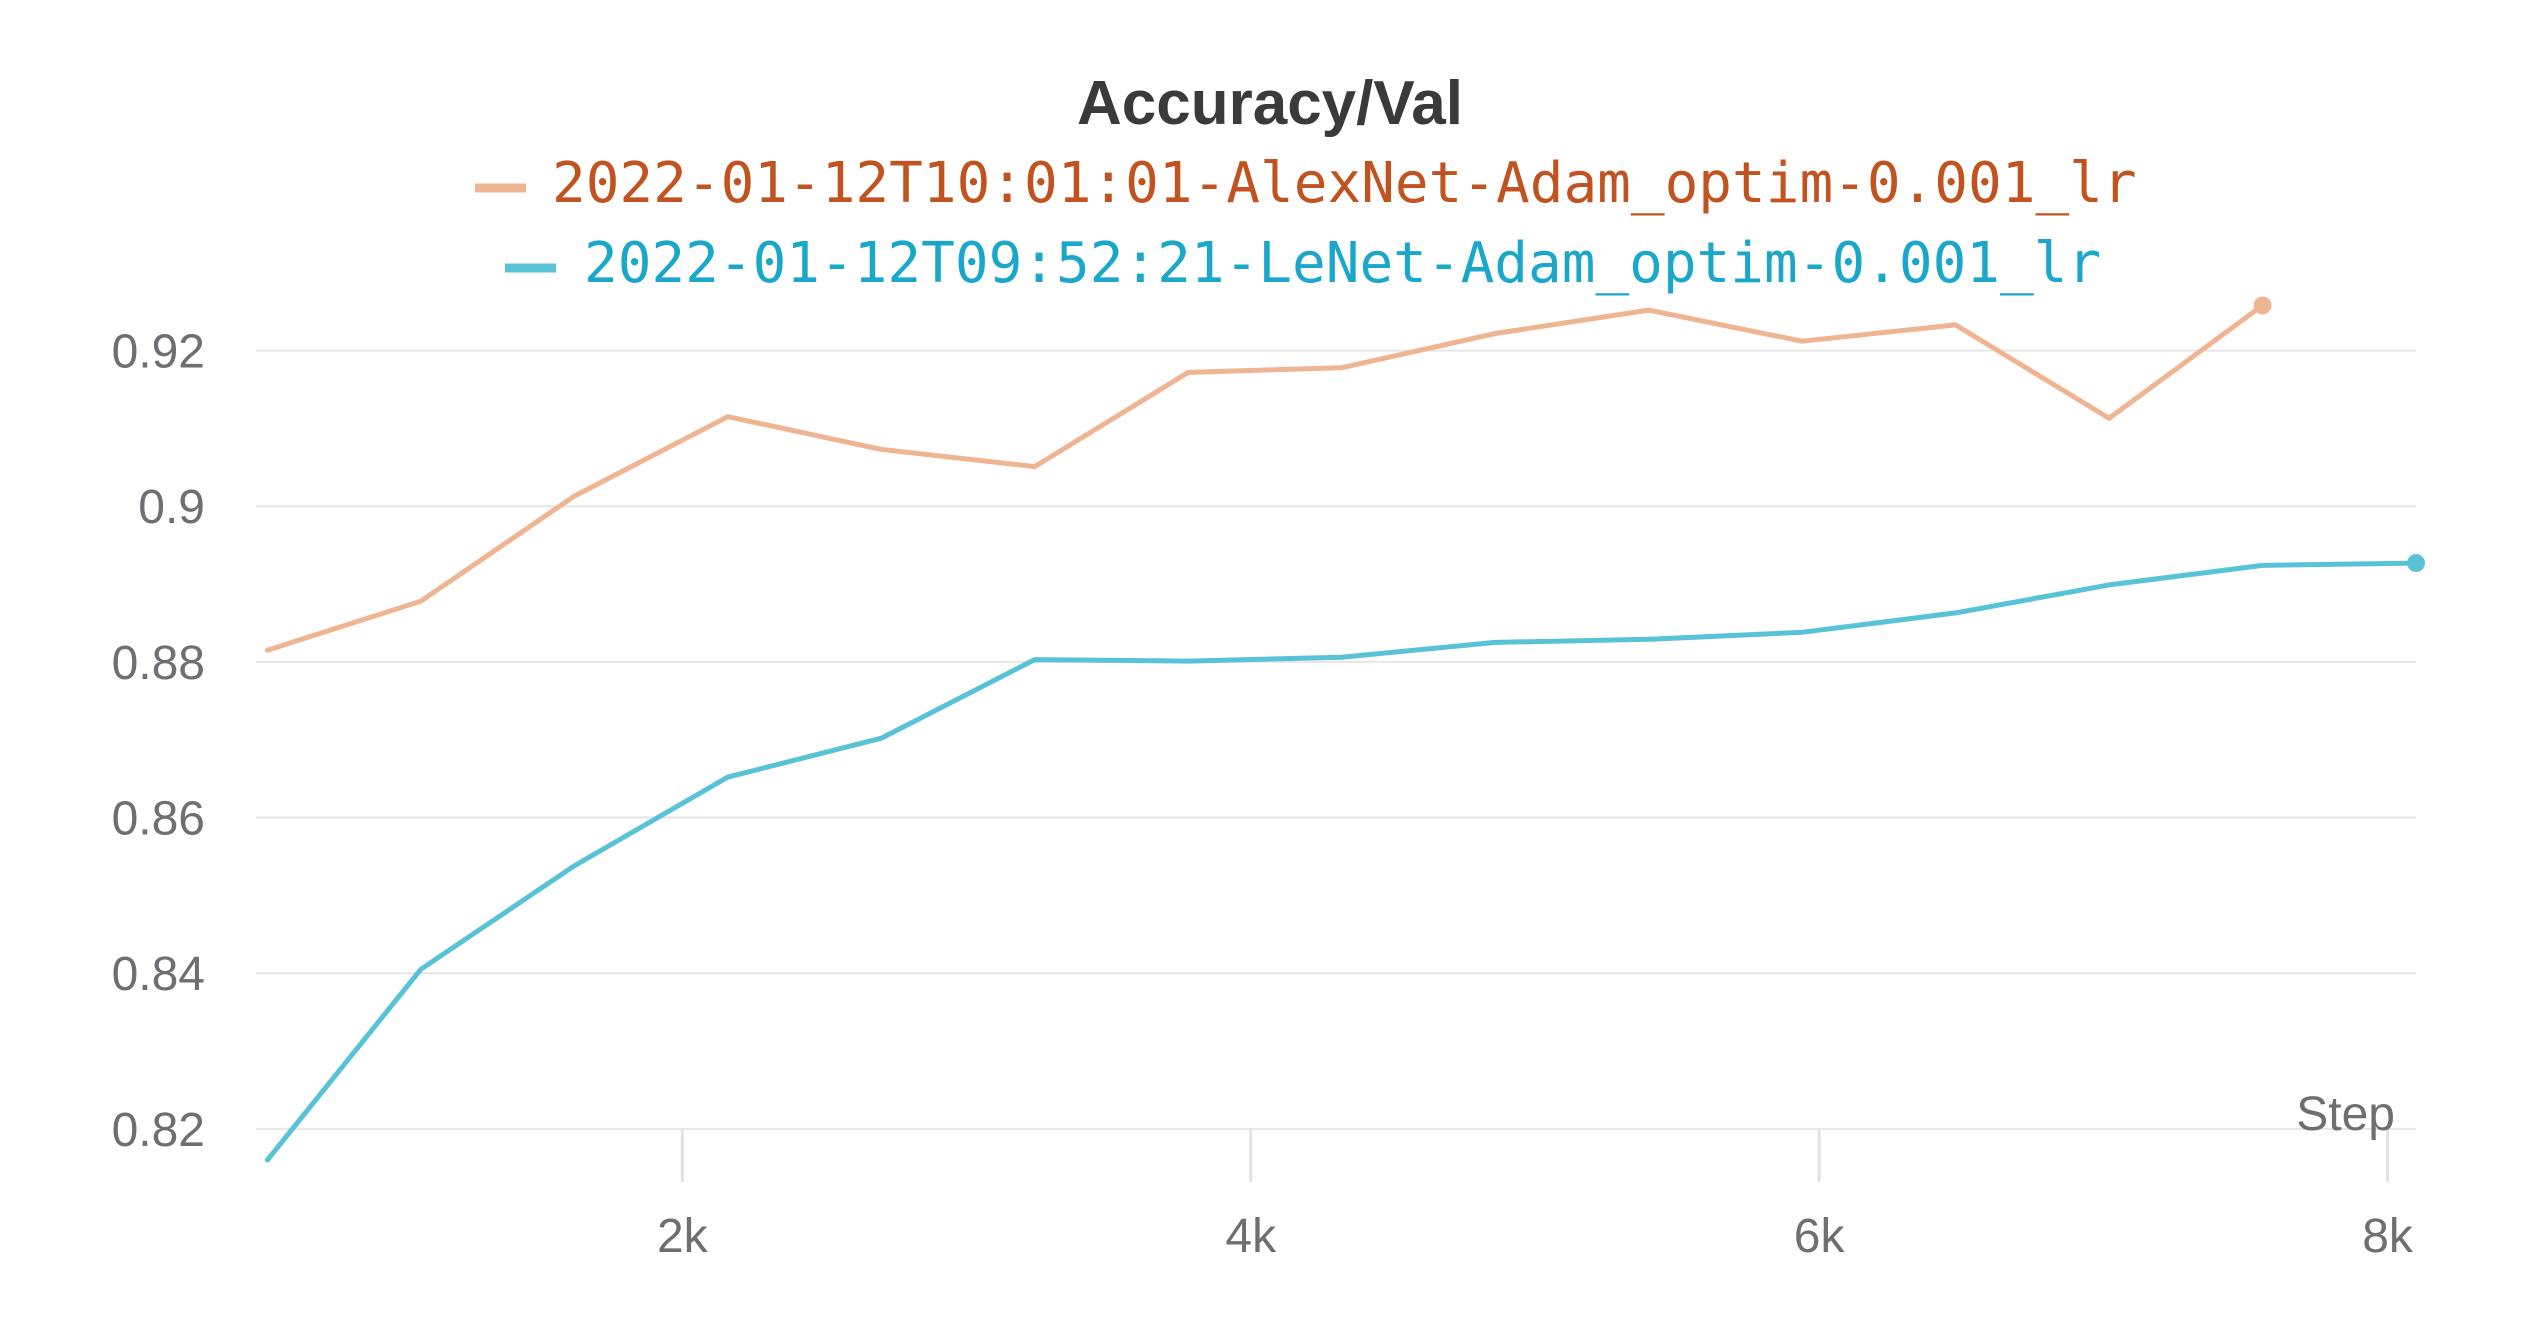 The height and width of the screenshot is (1328, 2528). I want to click on x-tick-label: 8k, so click(2388, 1236).